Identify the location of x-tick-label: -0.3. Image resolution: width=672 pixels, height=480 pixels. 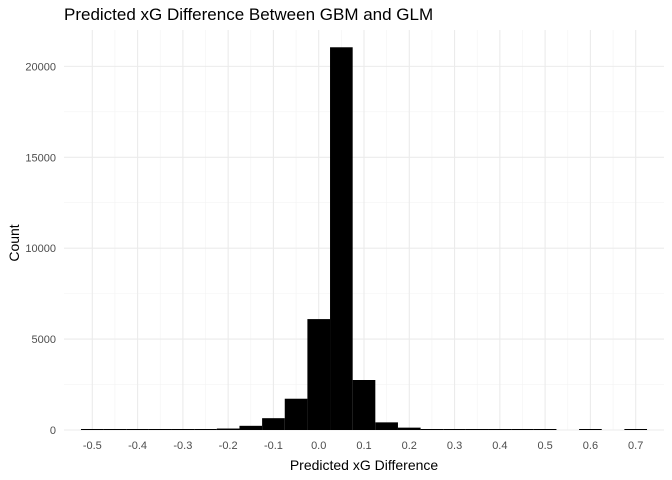
(182, 446).